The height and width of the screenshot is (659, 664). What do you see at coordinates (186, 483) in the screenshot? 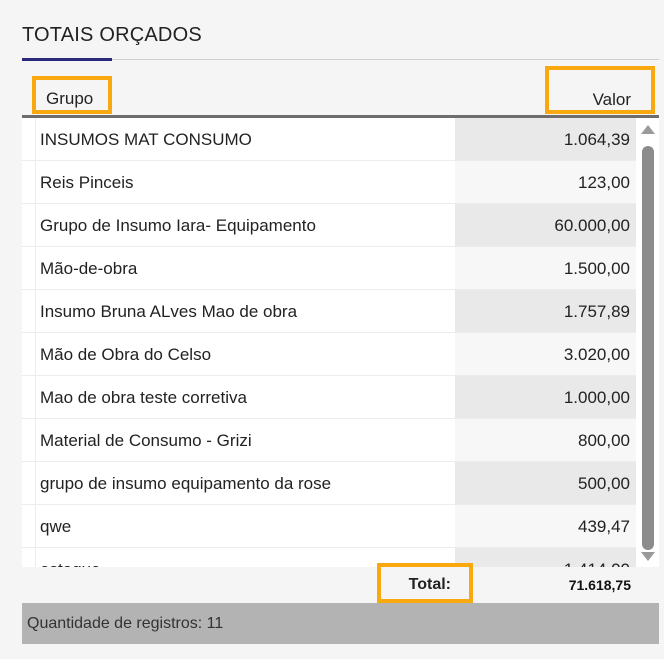
I see `cell-grupo: grupo de insumo equipamento da rose` at bounding box center [186, 483].